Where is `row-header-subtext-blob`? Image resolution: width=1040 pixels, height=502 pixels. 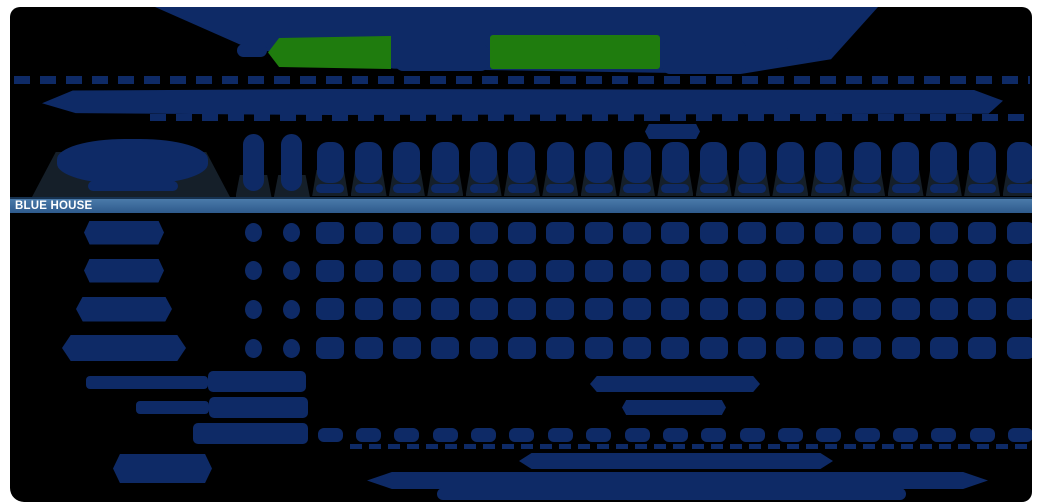
row-header-subtext-blob is located at coordinates (133, 186).